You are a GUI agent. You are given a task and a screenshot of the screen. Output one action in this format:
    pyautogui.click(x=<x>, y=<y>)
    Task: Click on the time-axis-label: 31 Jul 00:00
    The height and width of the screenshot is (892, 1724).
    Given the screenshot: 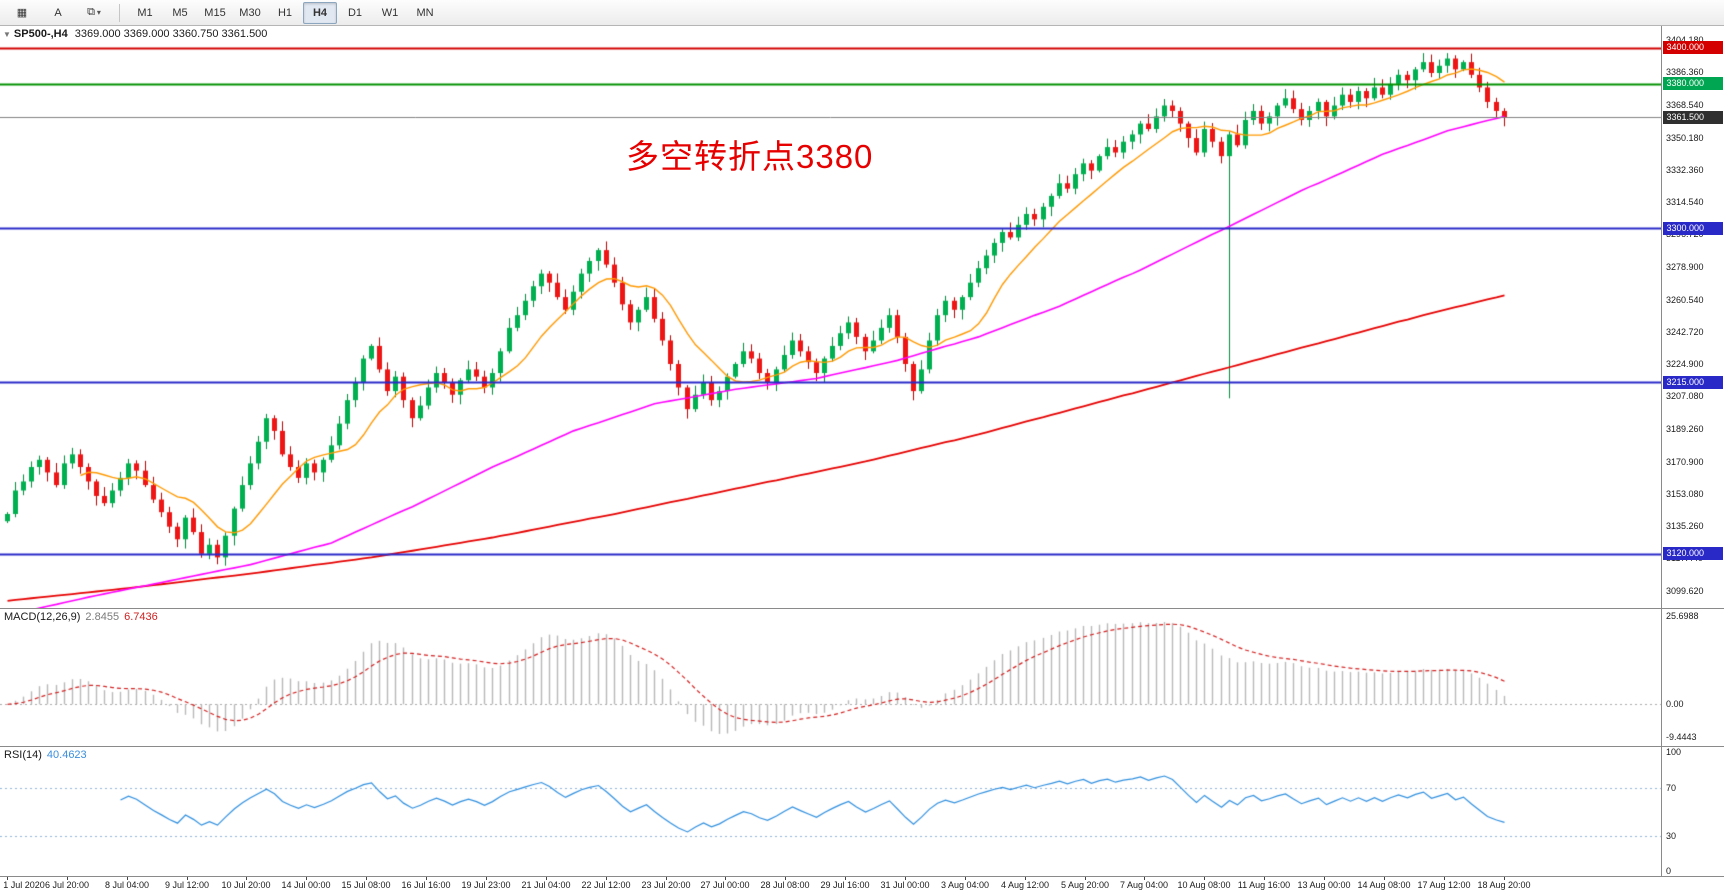 What is the action you would take?
    pyautogui.click(x=905, y=885)
    